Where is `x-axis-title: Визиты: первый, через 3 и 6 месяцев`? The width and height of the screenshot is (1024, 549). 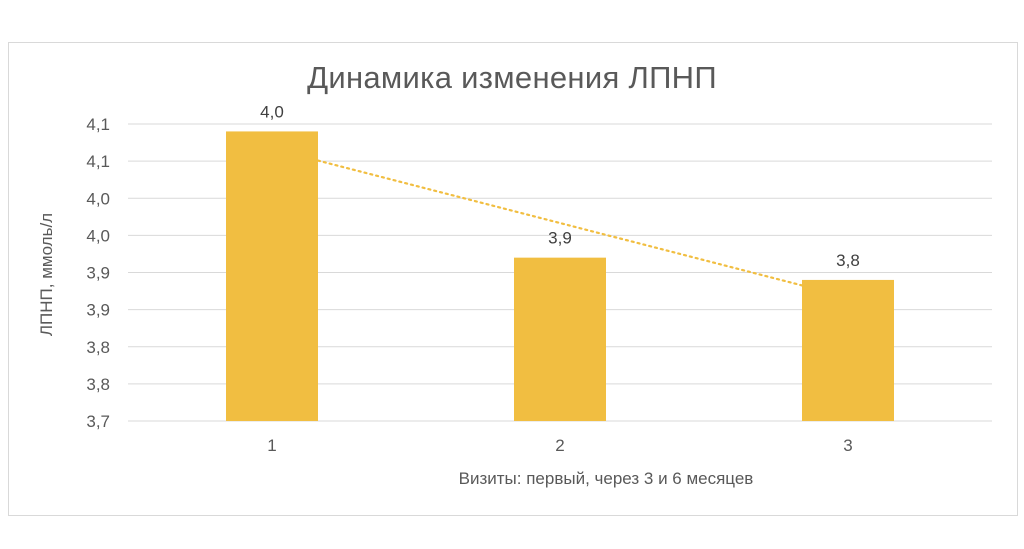
x-axis-title: Визиты: первый, через 3 и 6 месяцев is located at coordinates (606, 478).